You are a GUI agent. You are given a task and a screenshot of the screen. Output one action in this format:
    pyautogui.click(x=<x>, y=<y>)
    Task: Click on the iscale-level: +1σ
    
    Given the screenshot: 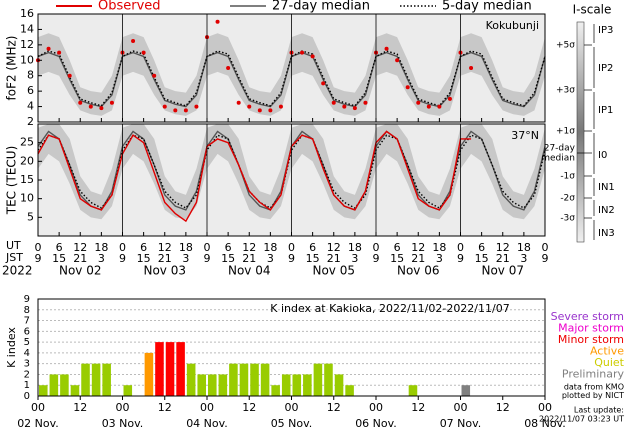 What is the action you would take?
    pyautogui.click(x=565, y=132)
    